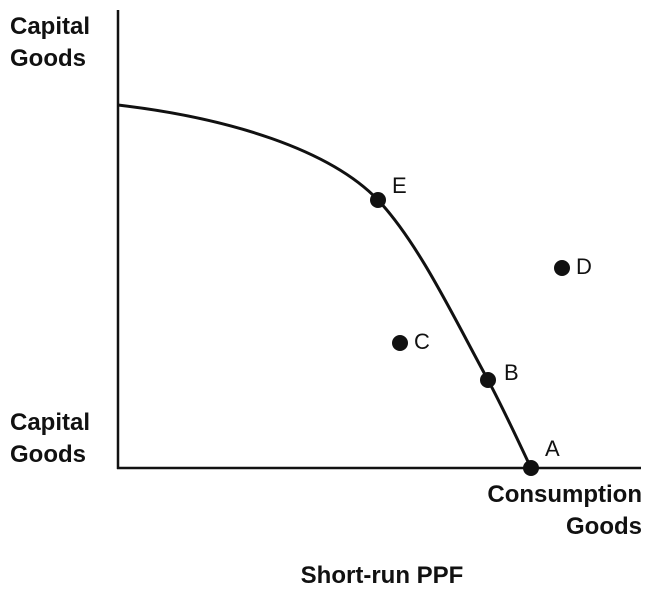 This screenshot has width=649, height=590. What do you see at coordinates (511, 372) in the screenshot?
I see `point-label: B` at bounding box center [511, 372].